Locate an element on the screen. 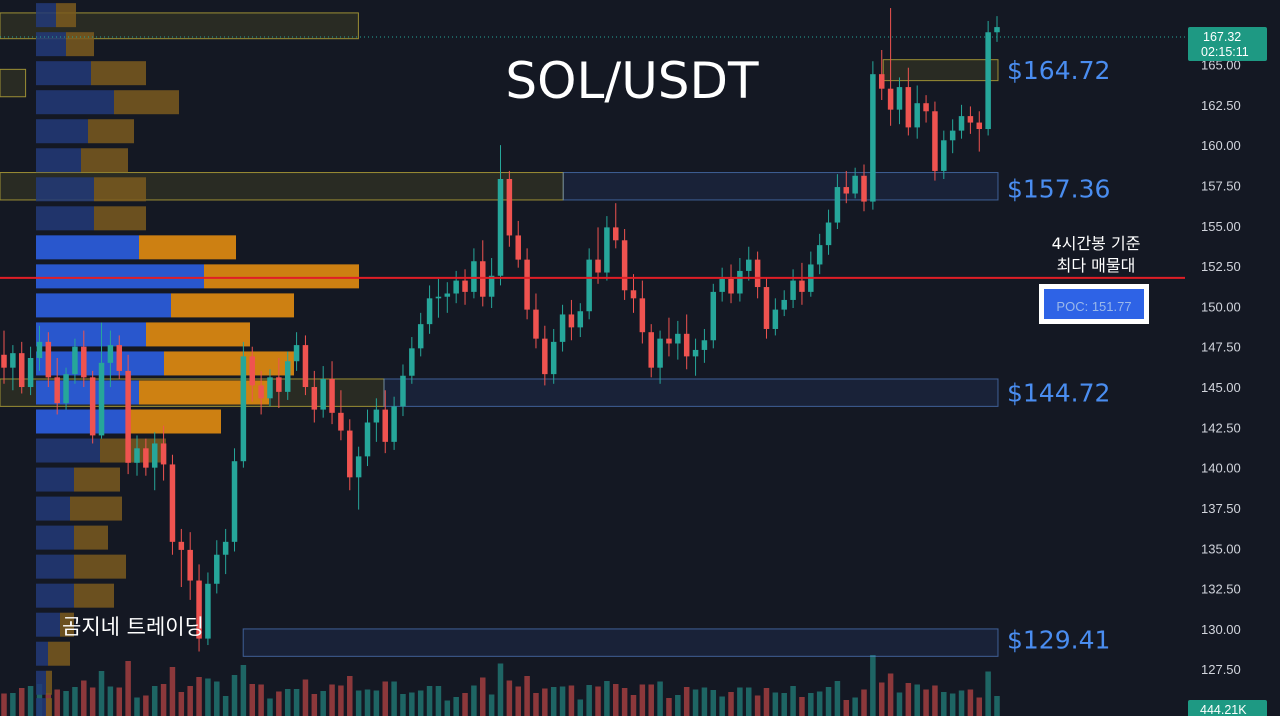 The image size is (1280, 716). poc-box: POC: 151.77 is located at coordinates (1094, 304).